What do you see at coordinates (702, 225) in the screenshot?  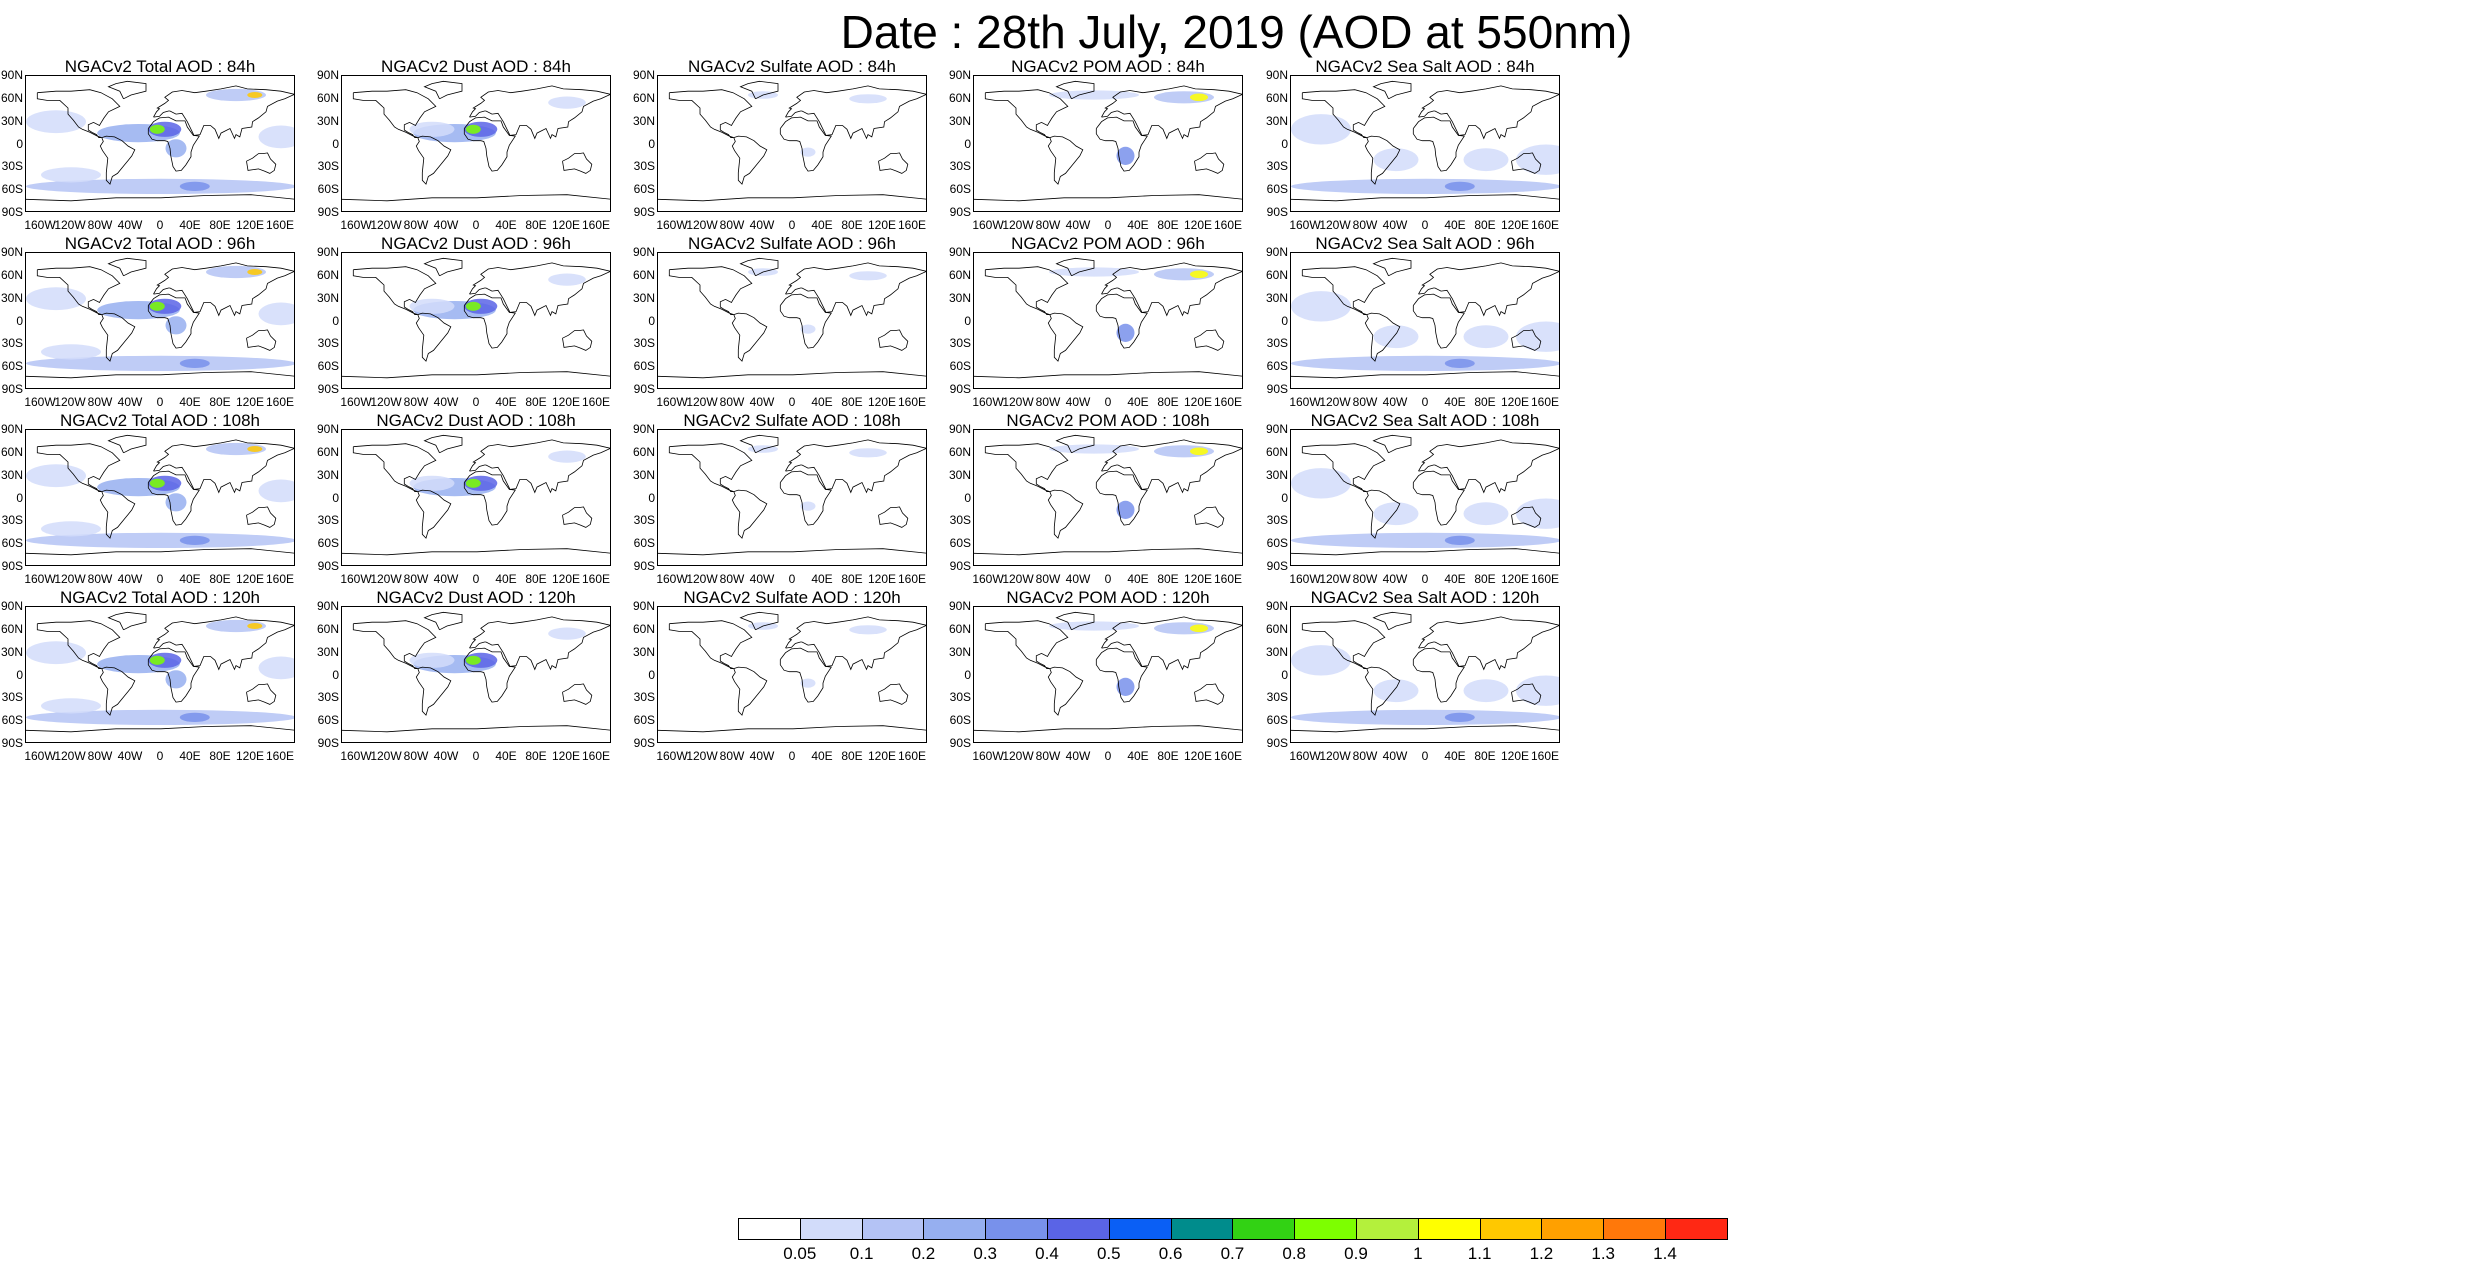 I see `longitude-tick-label: 120W` at bounding box center [702, 225].